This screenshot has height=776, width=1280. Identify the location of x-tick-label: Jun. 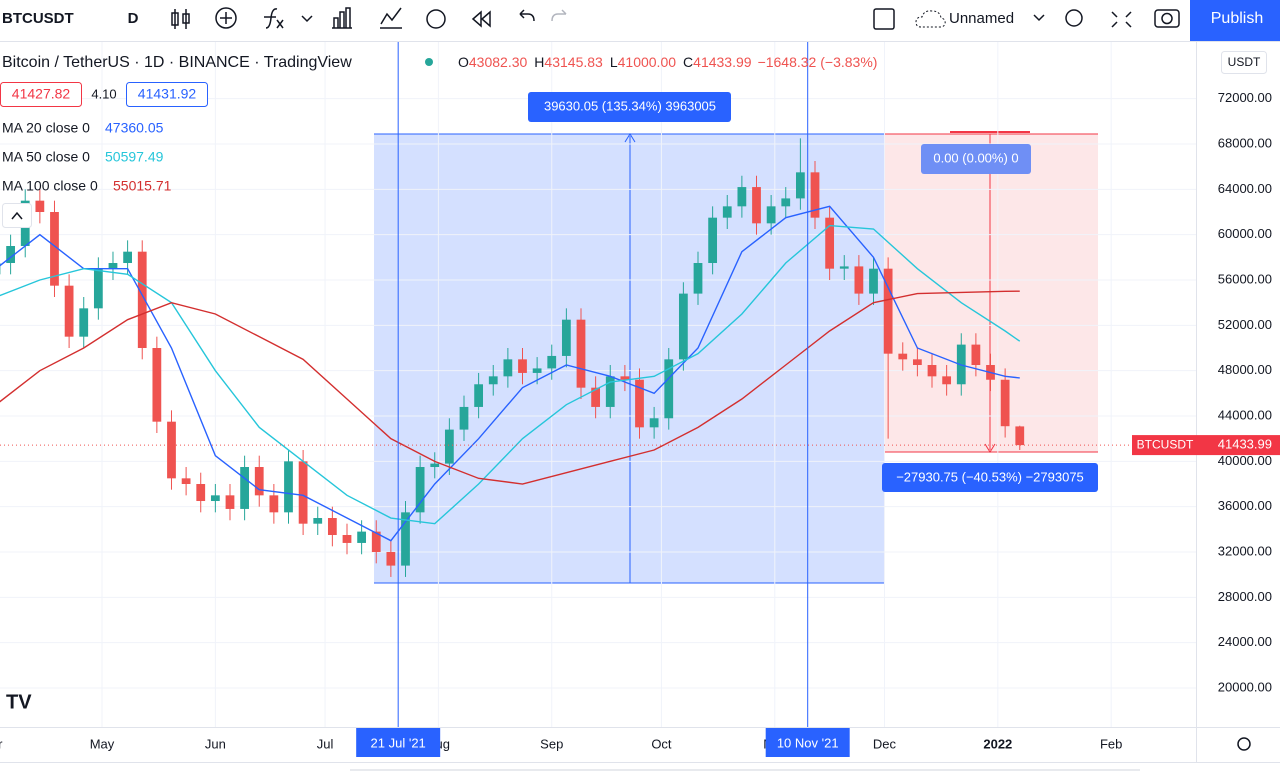
(215, 743).